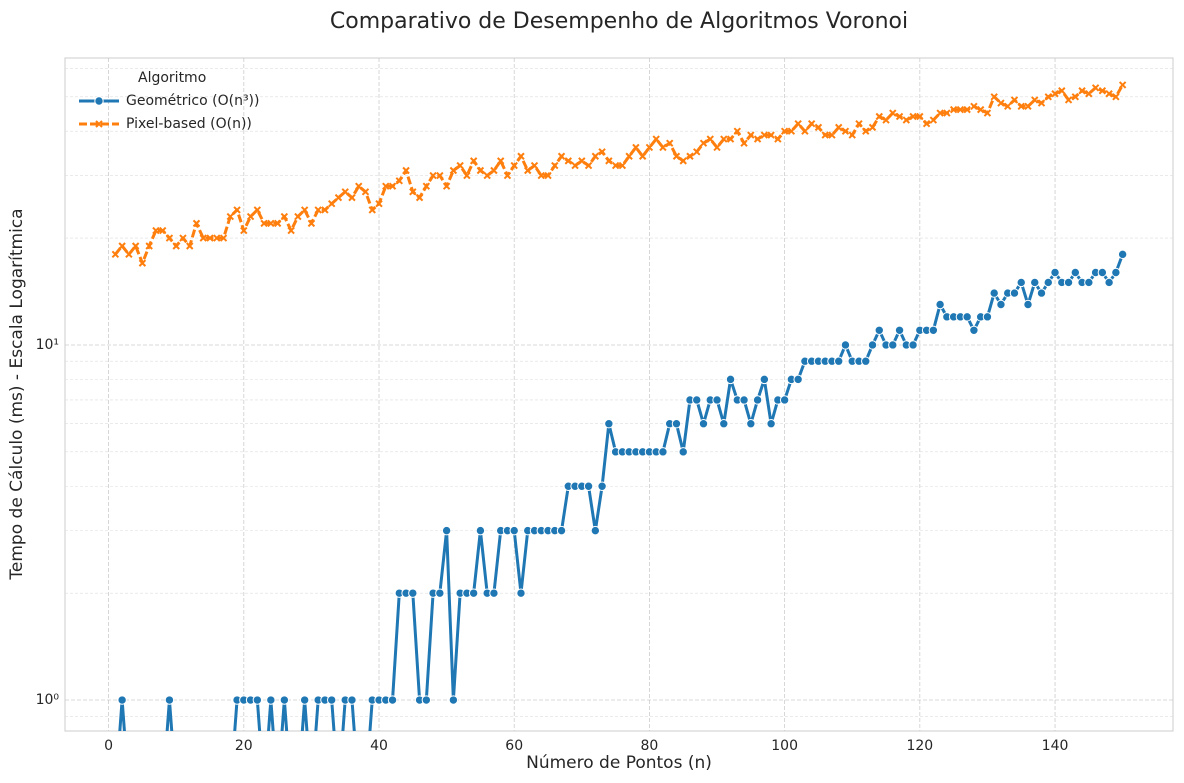 The height and width of the screenshot is (783, 1184). Describe the element at coordinates (650, 746) in the screenshot. I see `x-tick-label: 80` at that location.